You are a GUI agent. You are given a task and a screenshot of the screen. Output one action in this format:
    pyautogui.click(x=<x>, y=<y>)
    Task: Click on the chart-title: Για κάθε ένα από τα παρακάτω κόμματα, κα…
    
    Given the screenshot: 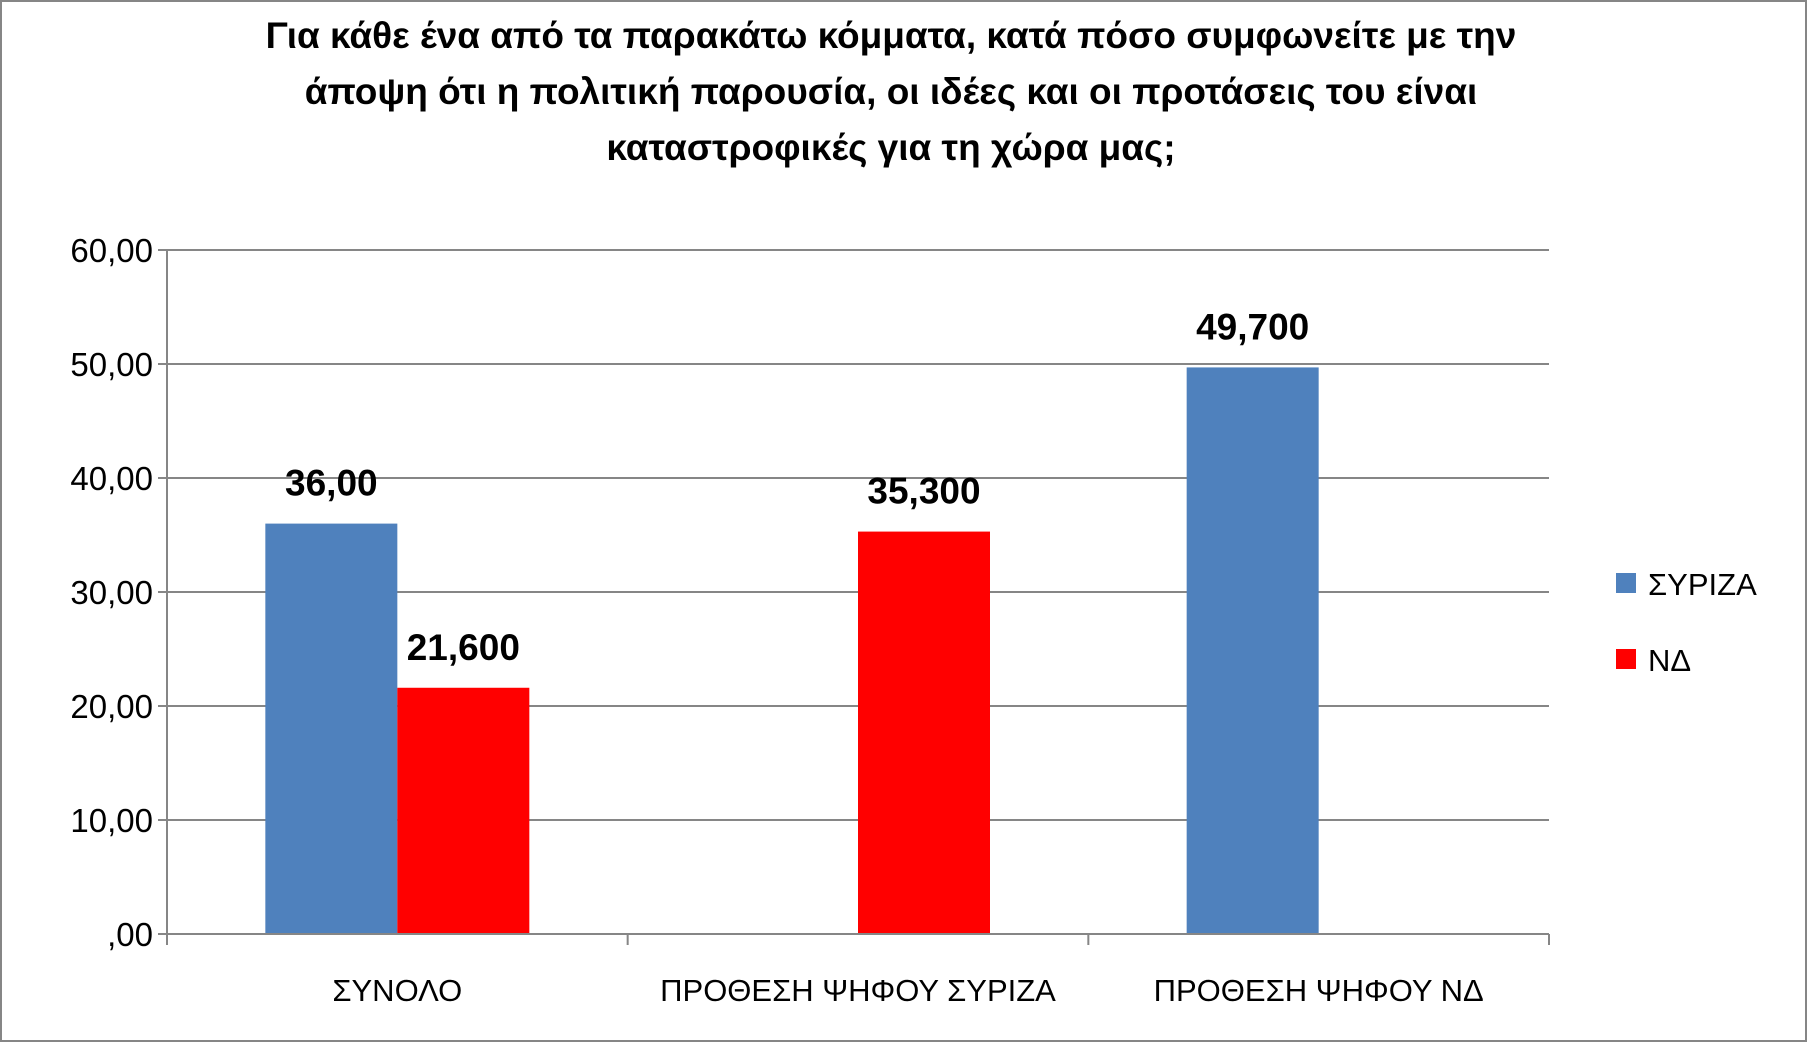 What is the action you would take?
    pyautogui.click(x=891, y=91)
    